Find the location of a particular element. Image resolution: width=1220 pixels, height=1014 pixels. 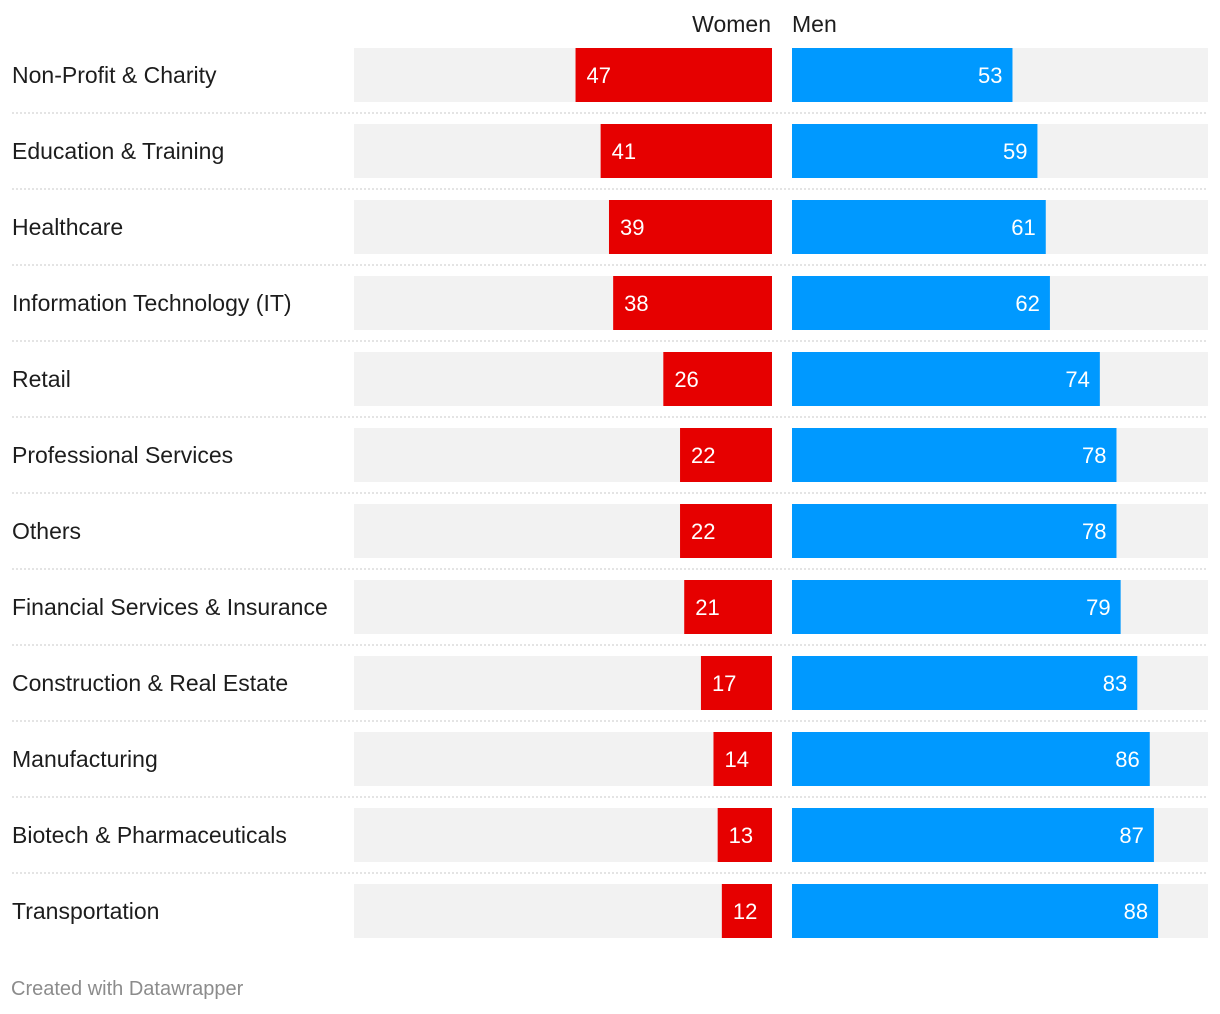

men-value-label: 61 is located at coordinates (1023, 227).